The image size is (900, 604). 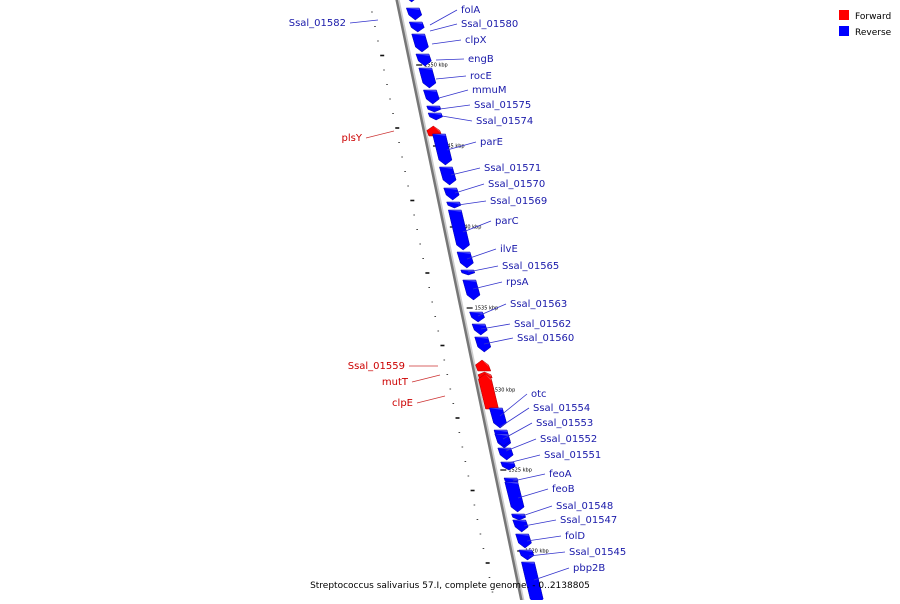 I want to click on gene-label: Ssal_01551, so click(x=572, y=455).